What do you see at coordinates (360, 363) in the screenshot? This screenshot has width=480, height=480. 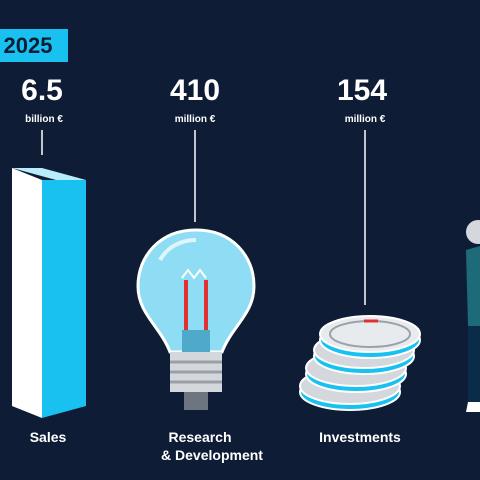 I see `coin-stack` at bounding box center [360, 363].